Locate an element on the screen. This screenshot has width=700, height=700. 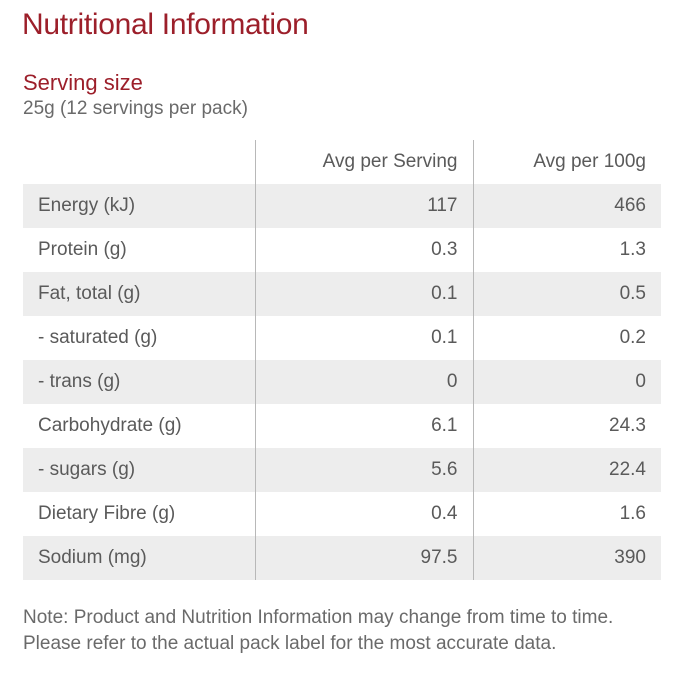
avg-per-serving-value: 0.3 is located at coordinates (363, 250).